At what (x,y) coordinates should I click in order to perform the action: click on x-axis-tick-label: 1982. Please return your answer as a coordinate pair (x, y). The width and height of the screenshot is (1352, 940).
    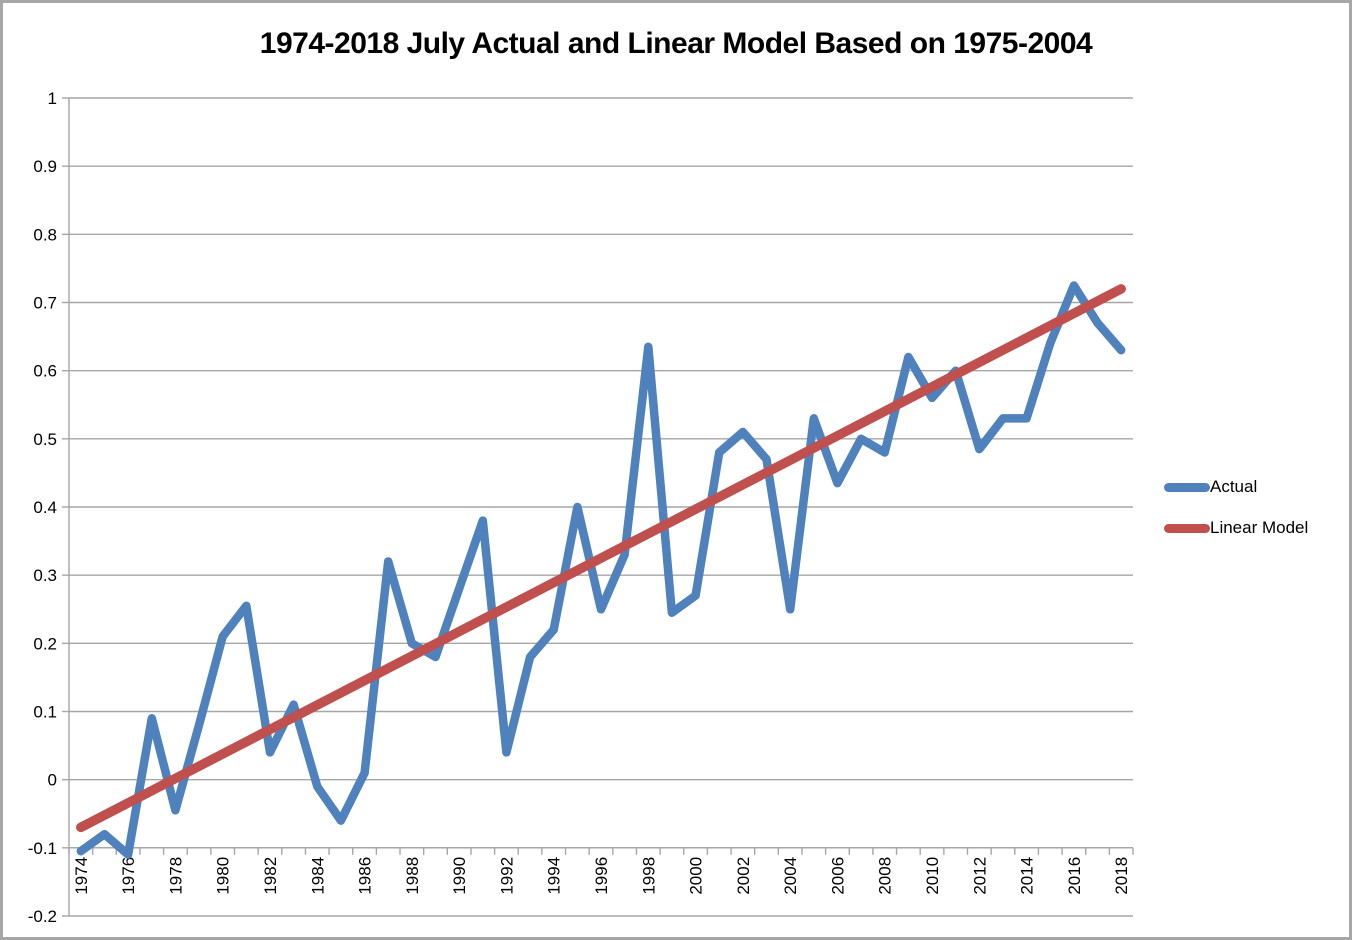
    Looking at the image, I should click on (270, 876).